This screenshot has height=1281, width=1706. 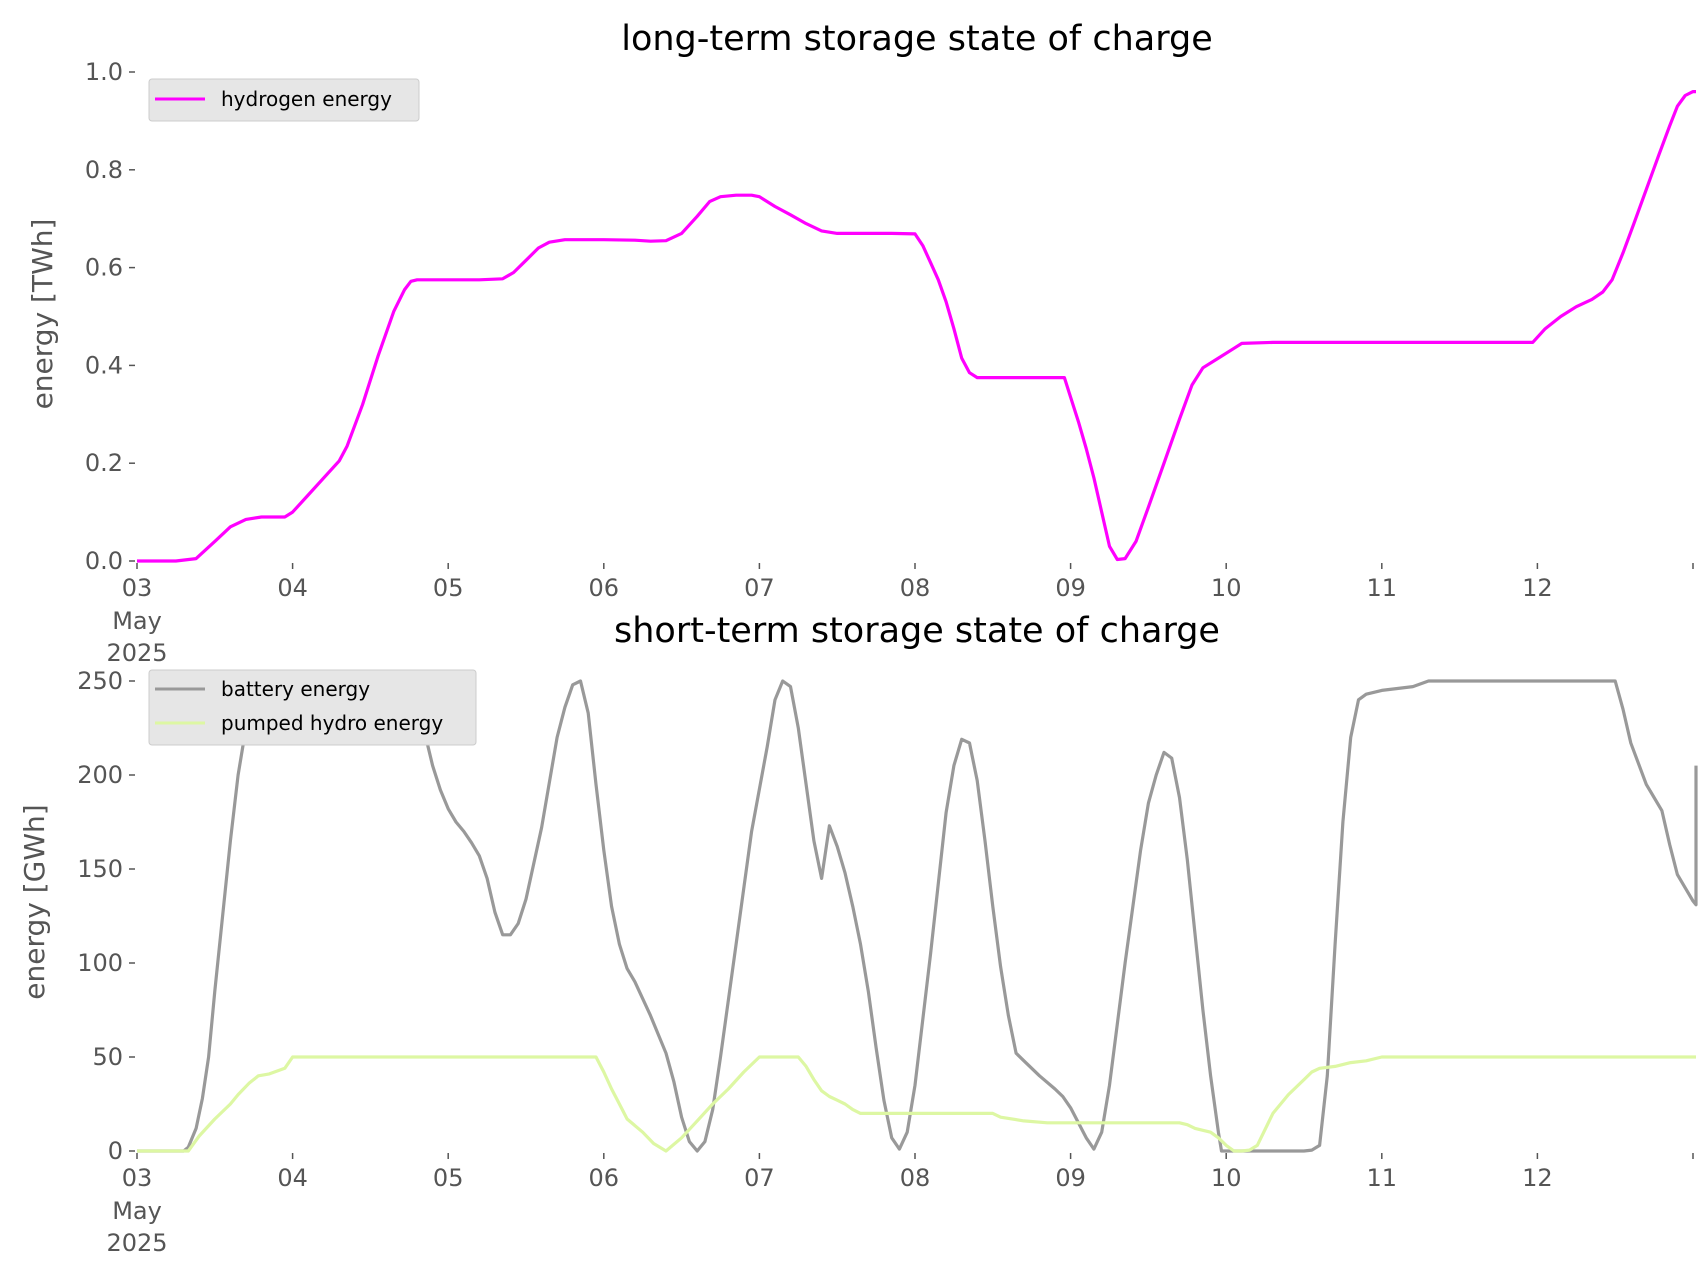 I want to click on y-tick-label: 0, so click(x=115, y=1151).